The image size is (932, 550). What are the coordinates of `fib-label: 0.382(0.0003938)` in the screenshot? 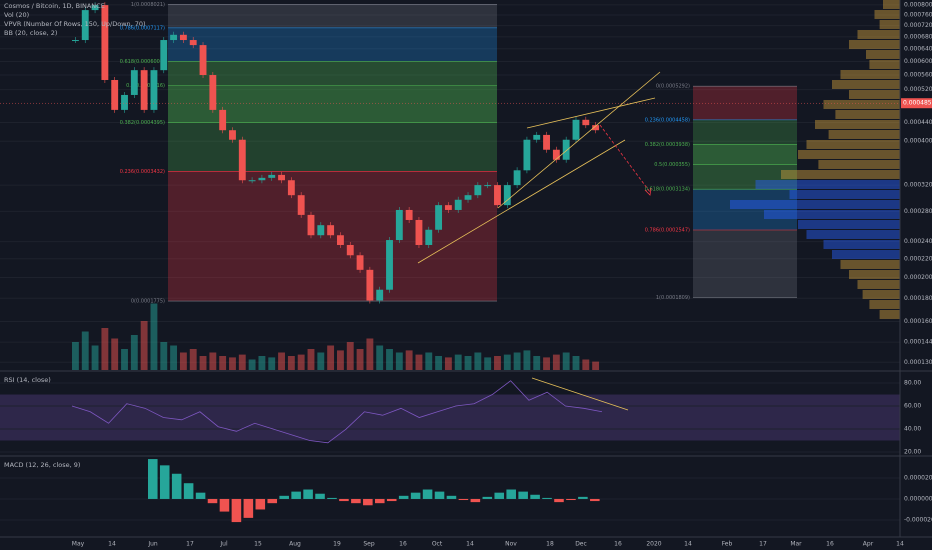 It's located at (667, 145).